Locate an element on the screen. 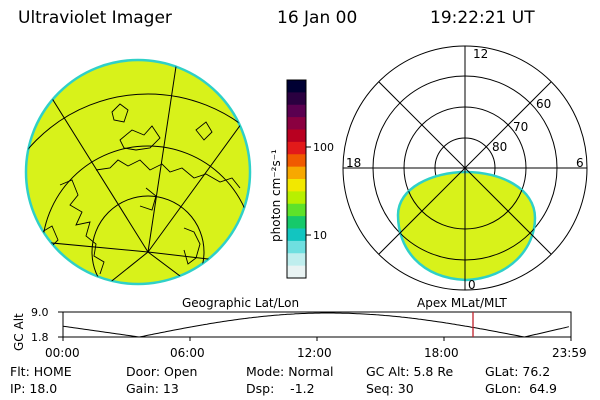 Image resolution: width=600 pixels, height=400 pixels. footer-flight: Flt: HOME is located at coordinates (41, 371).